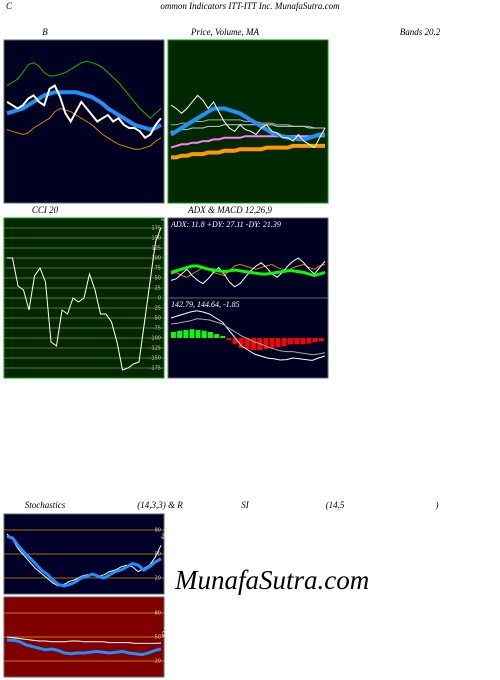 The image size is (500, 680). What do you see at coordinates (245, 505) in the screenshot?
I see `heading-label: SI` at bounding box center [245, 505].